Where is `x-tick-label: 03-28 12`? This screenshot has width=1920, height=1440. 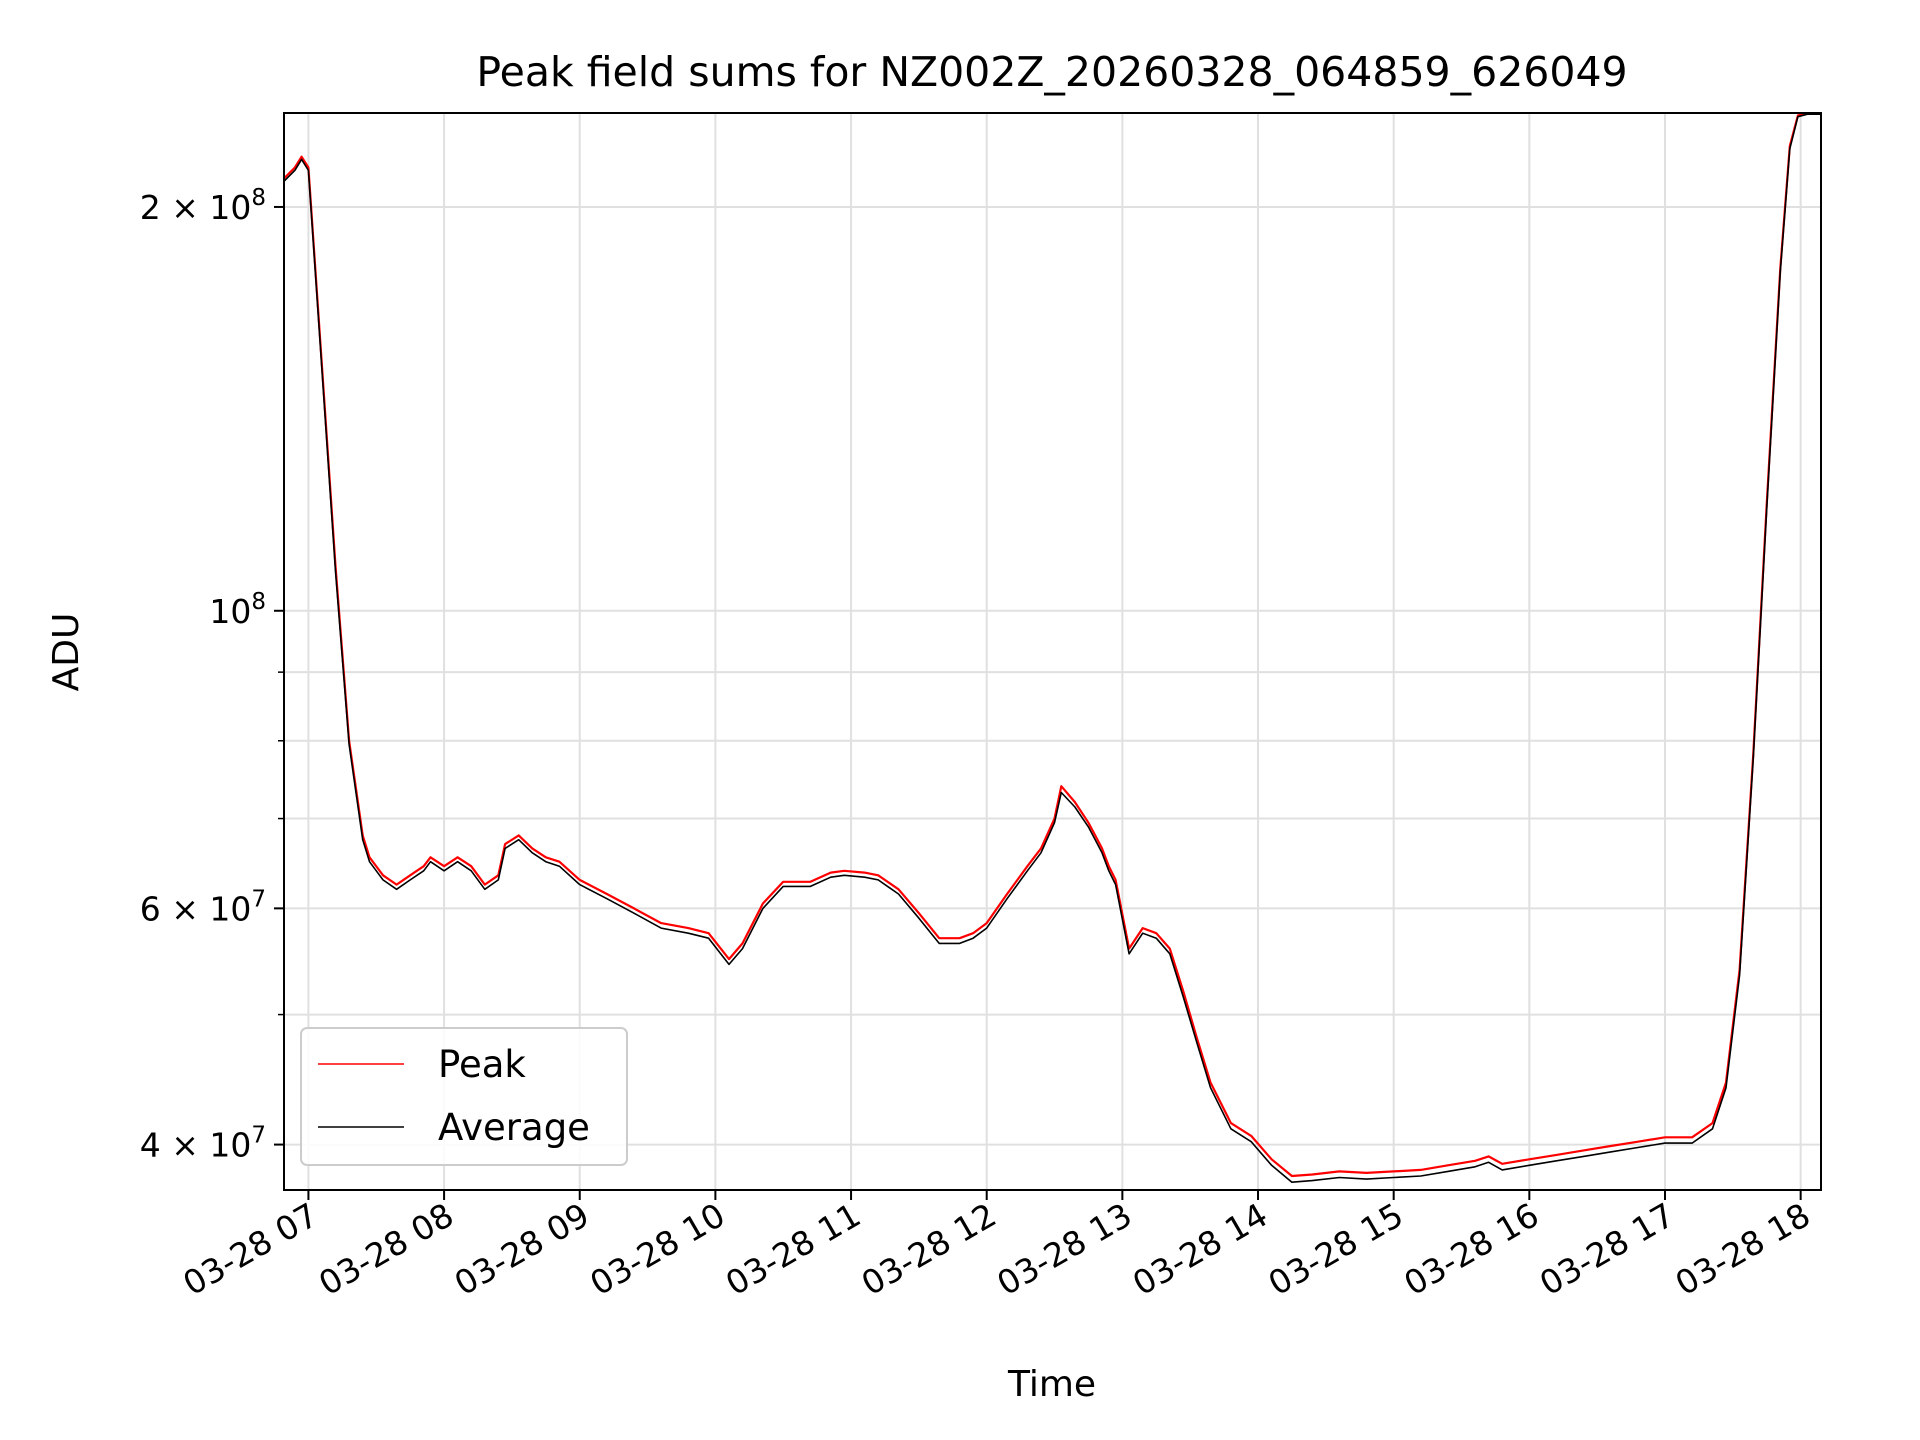 x-tick-label: 03-28 12 is located at coordinates (929, 1249).